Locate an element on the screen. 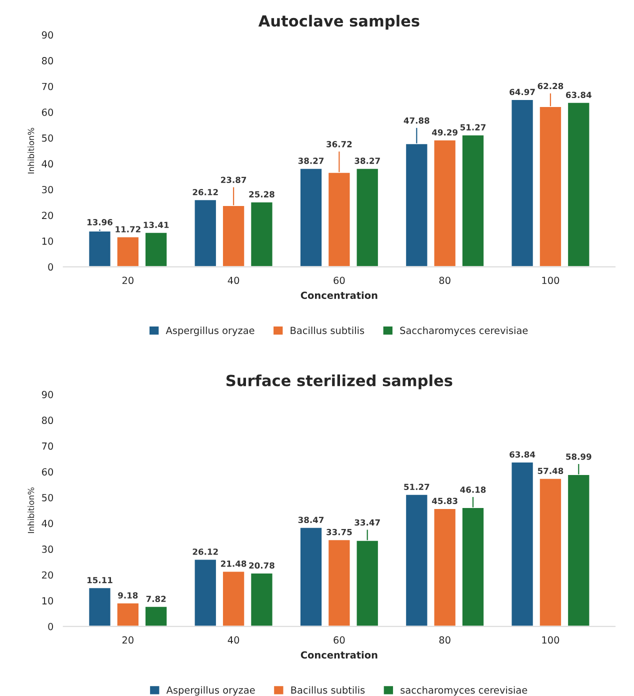 The width and height of the screenshot is (634, 696). data-label: 13.41 is located at coordinates (156, 225).